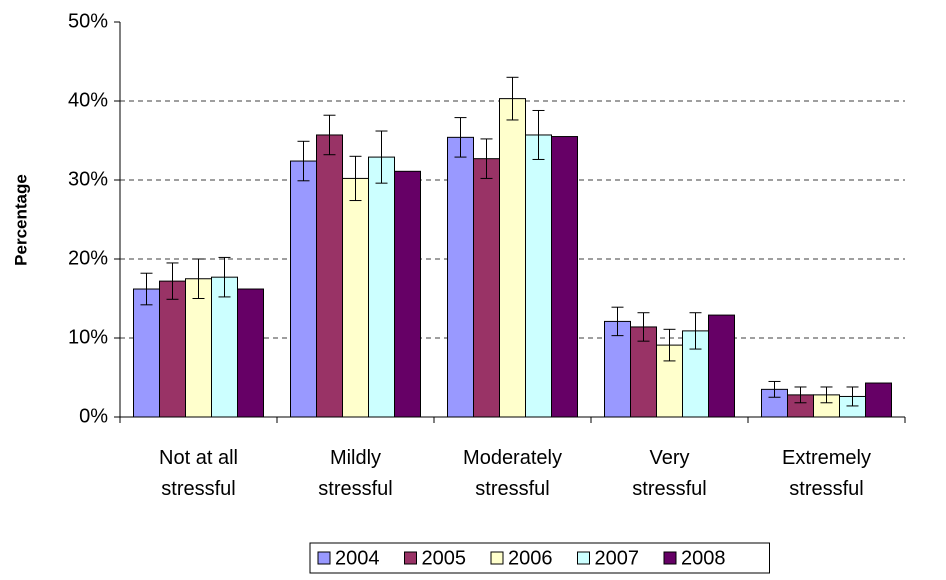  What do you see at coordinates (88, 337) in the screenshot?
I see `y-tick-label: 10%` at bounding box center [88, 337].